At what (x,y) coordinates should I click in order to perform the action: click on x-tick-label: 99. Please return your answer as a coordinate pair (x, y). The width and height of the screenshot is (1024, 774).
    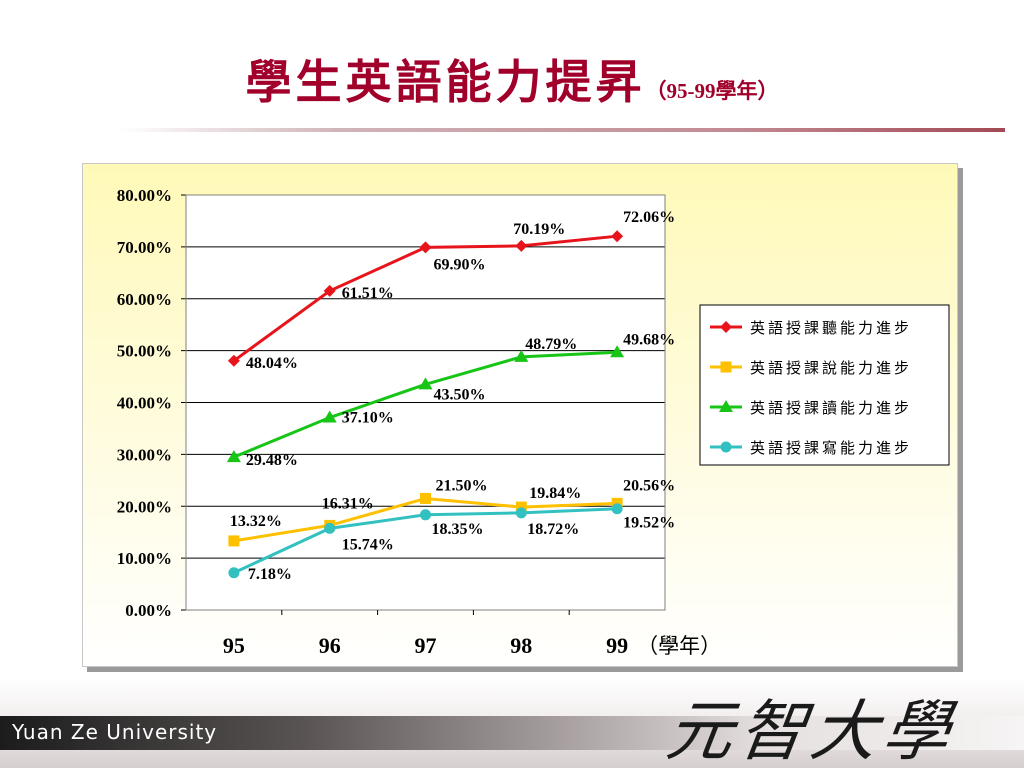
    Looking at the image, I should click on (617, 645).